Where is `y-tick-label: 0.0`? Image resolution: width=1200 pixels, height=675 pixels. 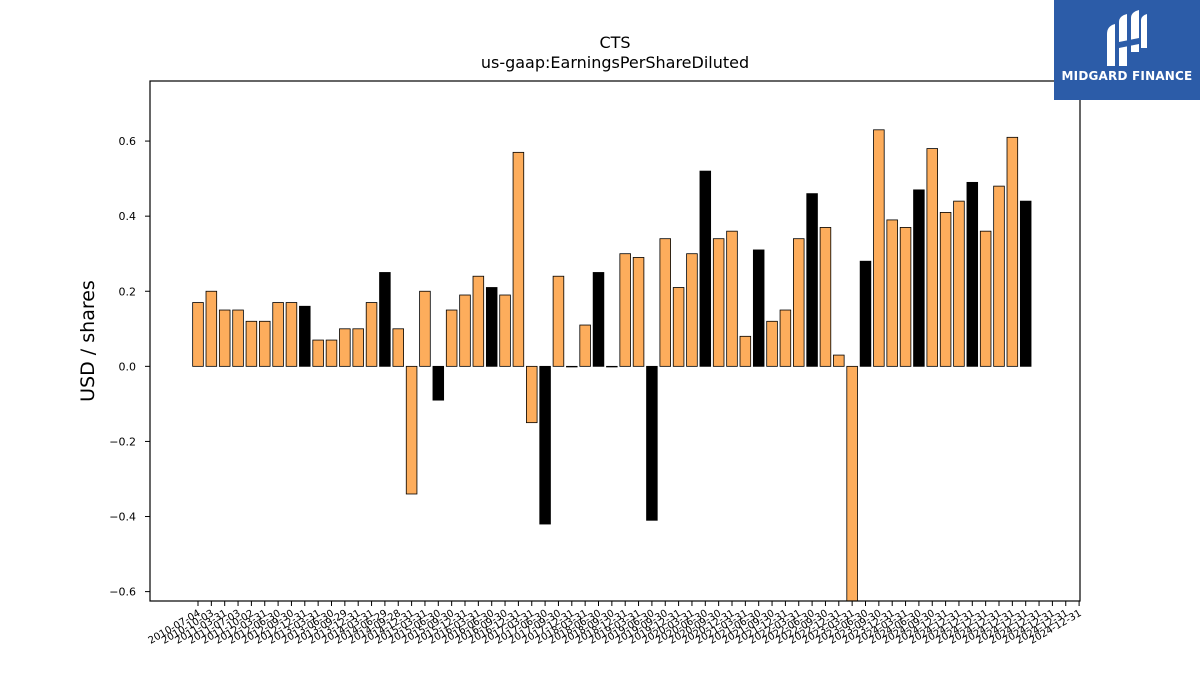
y-tick-label: 0.0 is located at coordinates (128, 366).